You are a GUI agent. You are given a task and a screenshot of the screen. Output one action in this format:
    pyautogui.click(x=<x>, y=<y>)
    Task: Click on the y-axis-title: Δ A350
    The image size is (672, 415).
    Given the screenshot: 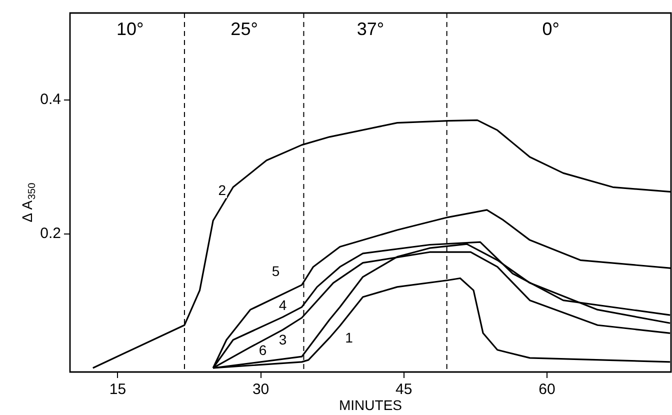 What is the action you would take?
    pyautogui.click(x=28, y=202)
    